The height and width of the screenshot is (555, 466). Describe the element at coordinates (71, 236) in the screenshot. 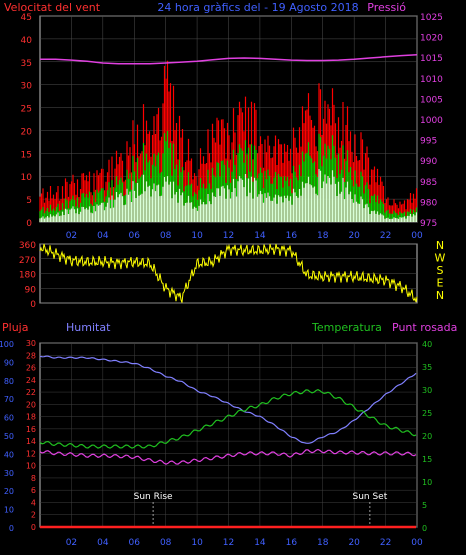

I see `wind-x-tick-label: 02` at that location.